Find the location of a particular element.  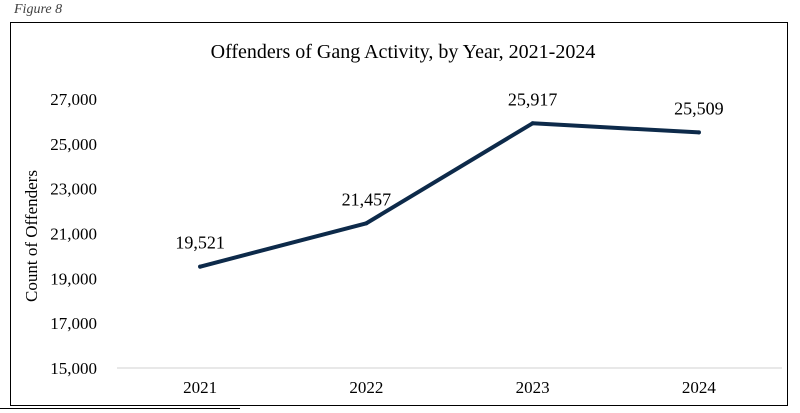

data-label: 19,521 is located at coordinates (200, 243).